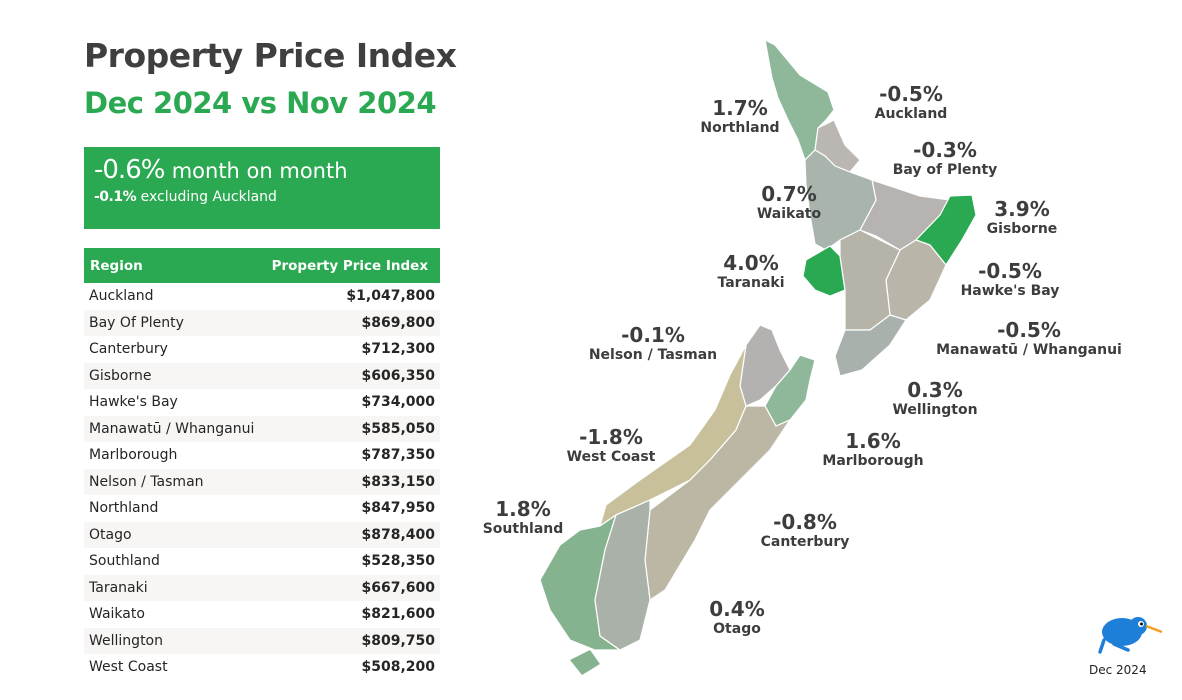 The width and height of the screenshot is (1182, 700). I want to click on region-label-waikato: 0.7% Waikato, so click(789, 202).